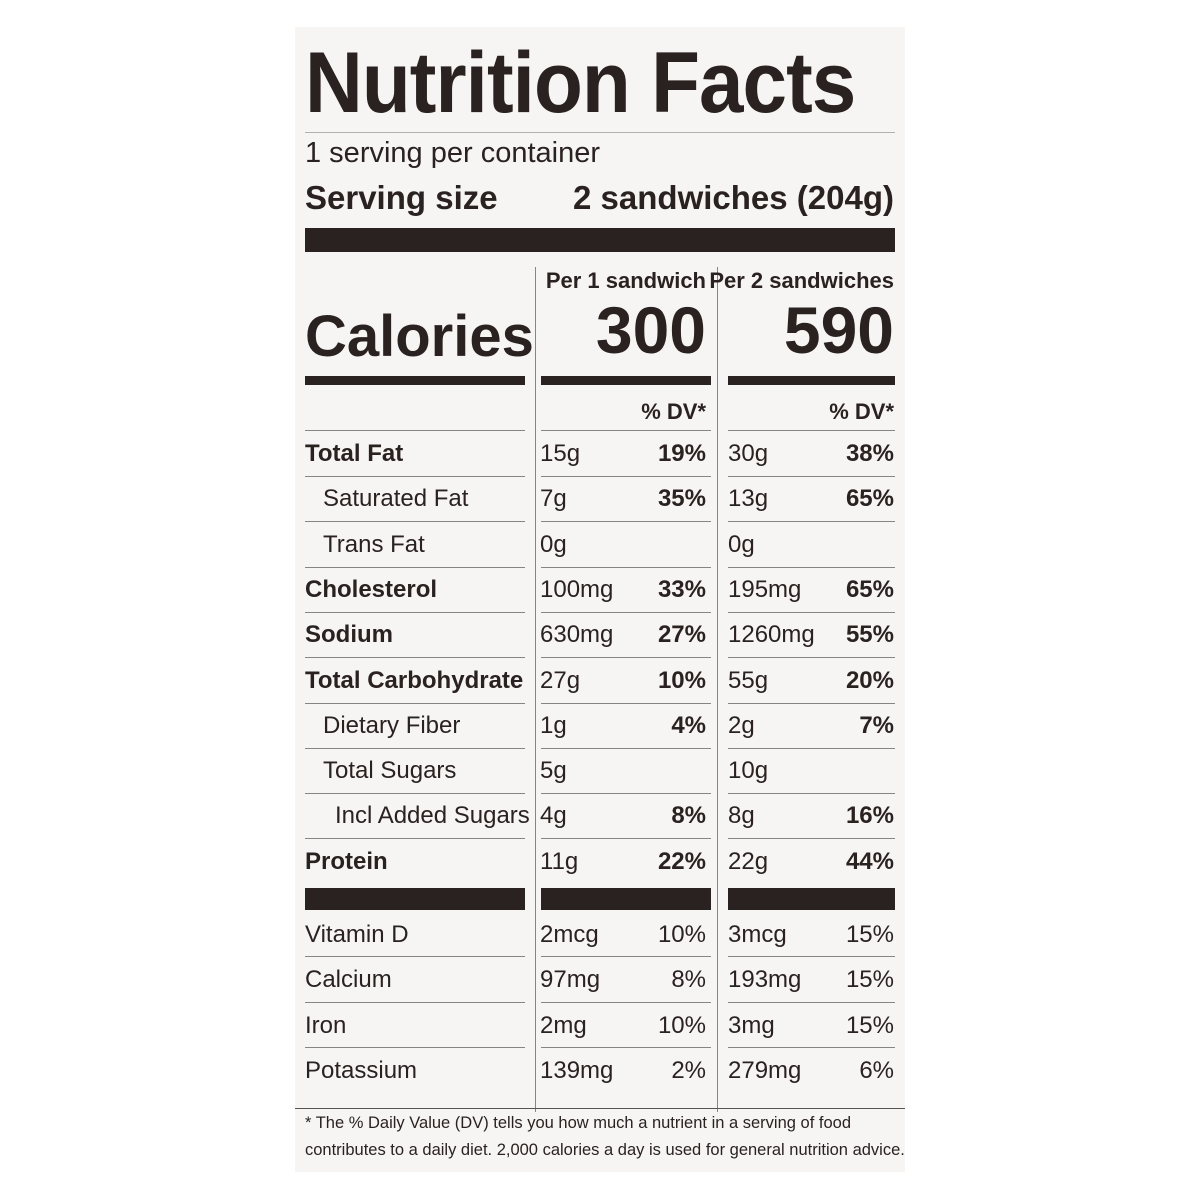 Image resolution: width=1200 pixels, height=1200 pixels. What do you see at coordinates (553, 544) in the screenshot?
I see `amount-per-1: 0g` at bounding box center [553, 544].